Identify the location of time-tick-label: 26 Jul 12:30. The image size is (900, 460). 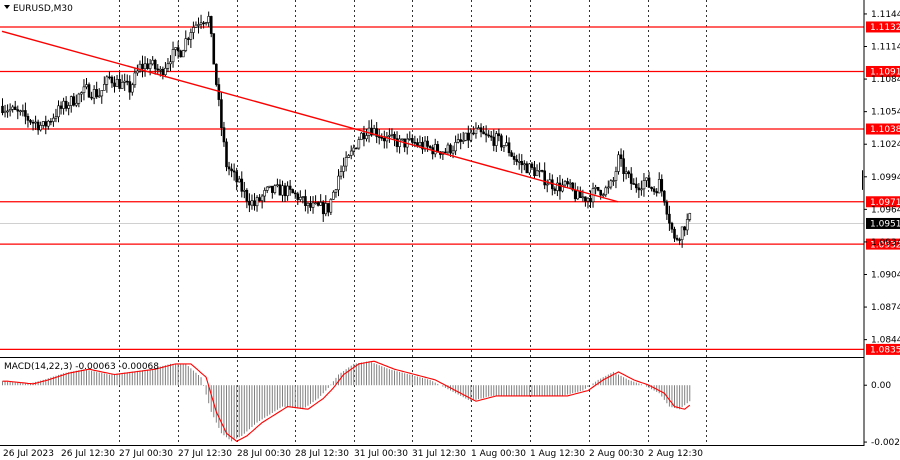
(88, 454).